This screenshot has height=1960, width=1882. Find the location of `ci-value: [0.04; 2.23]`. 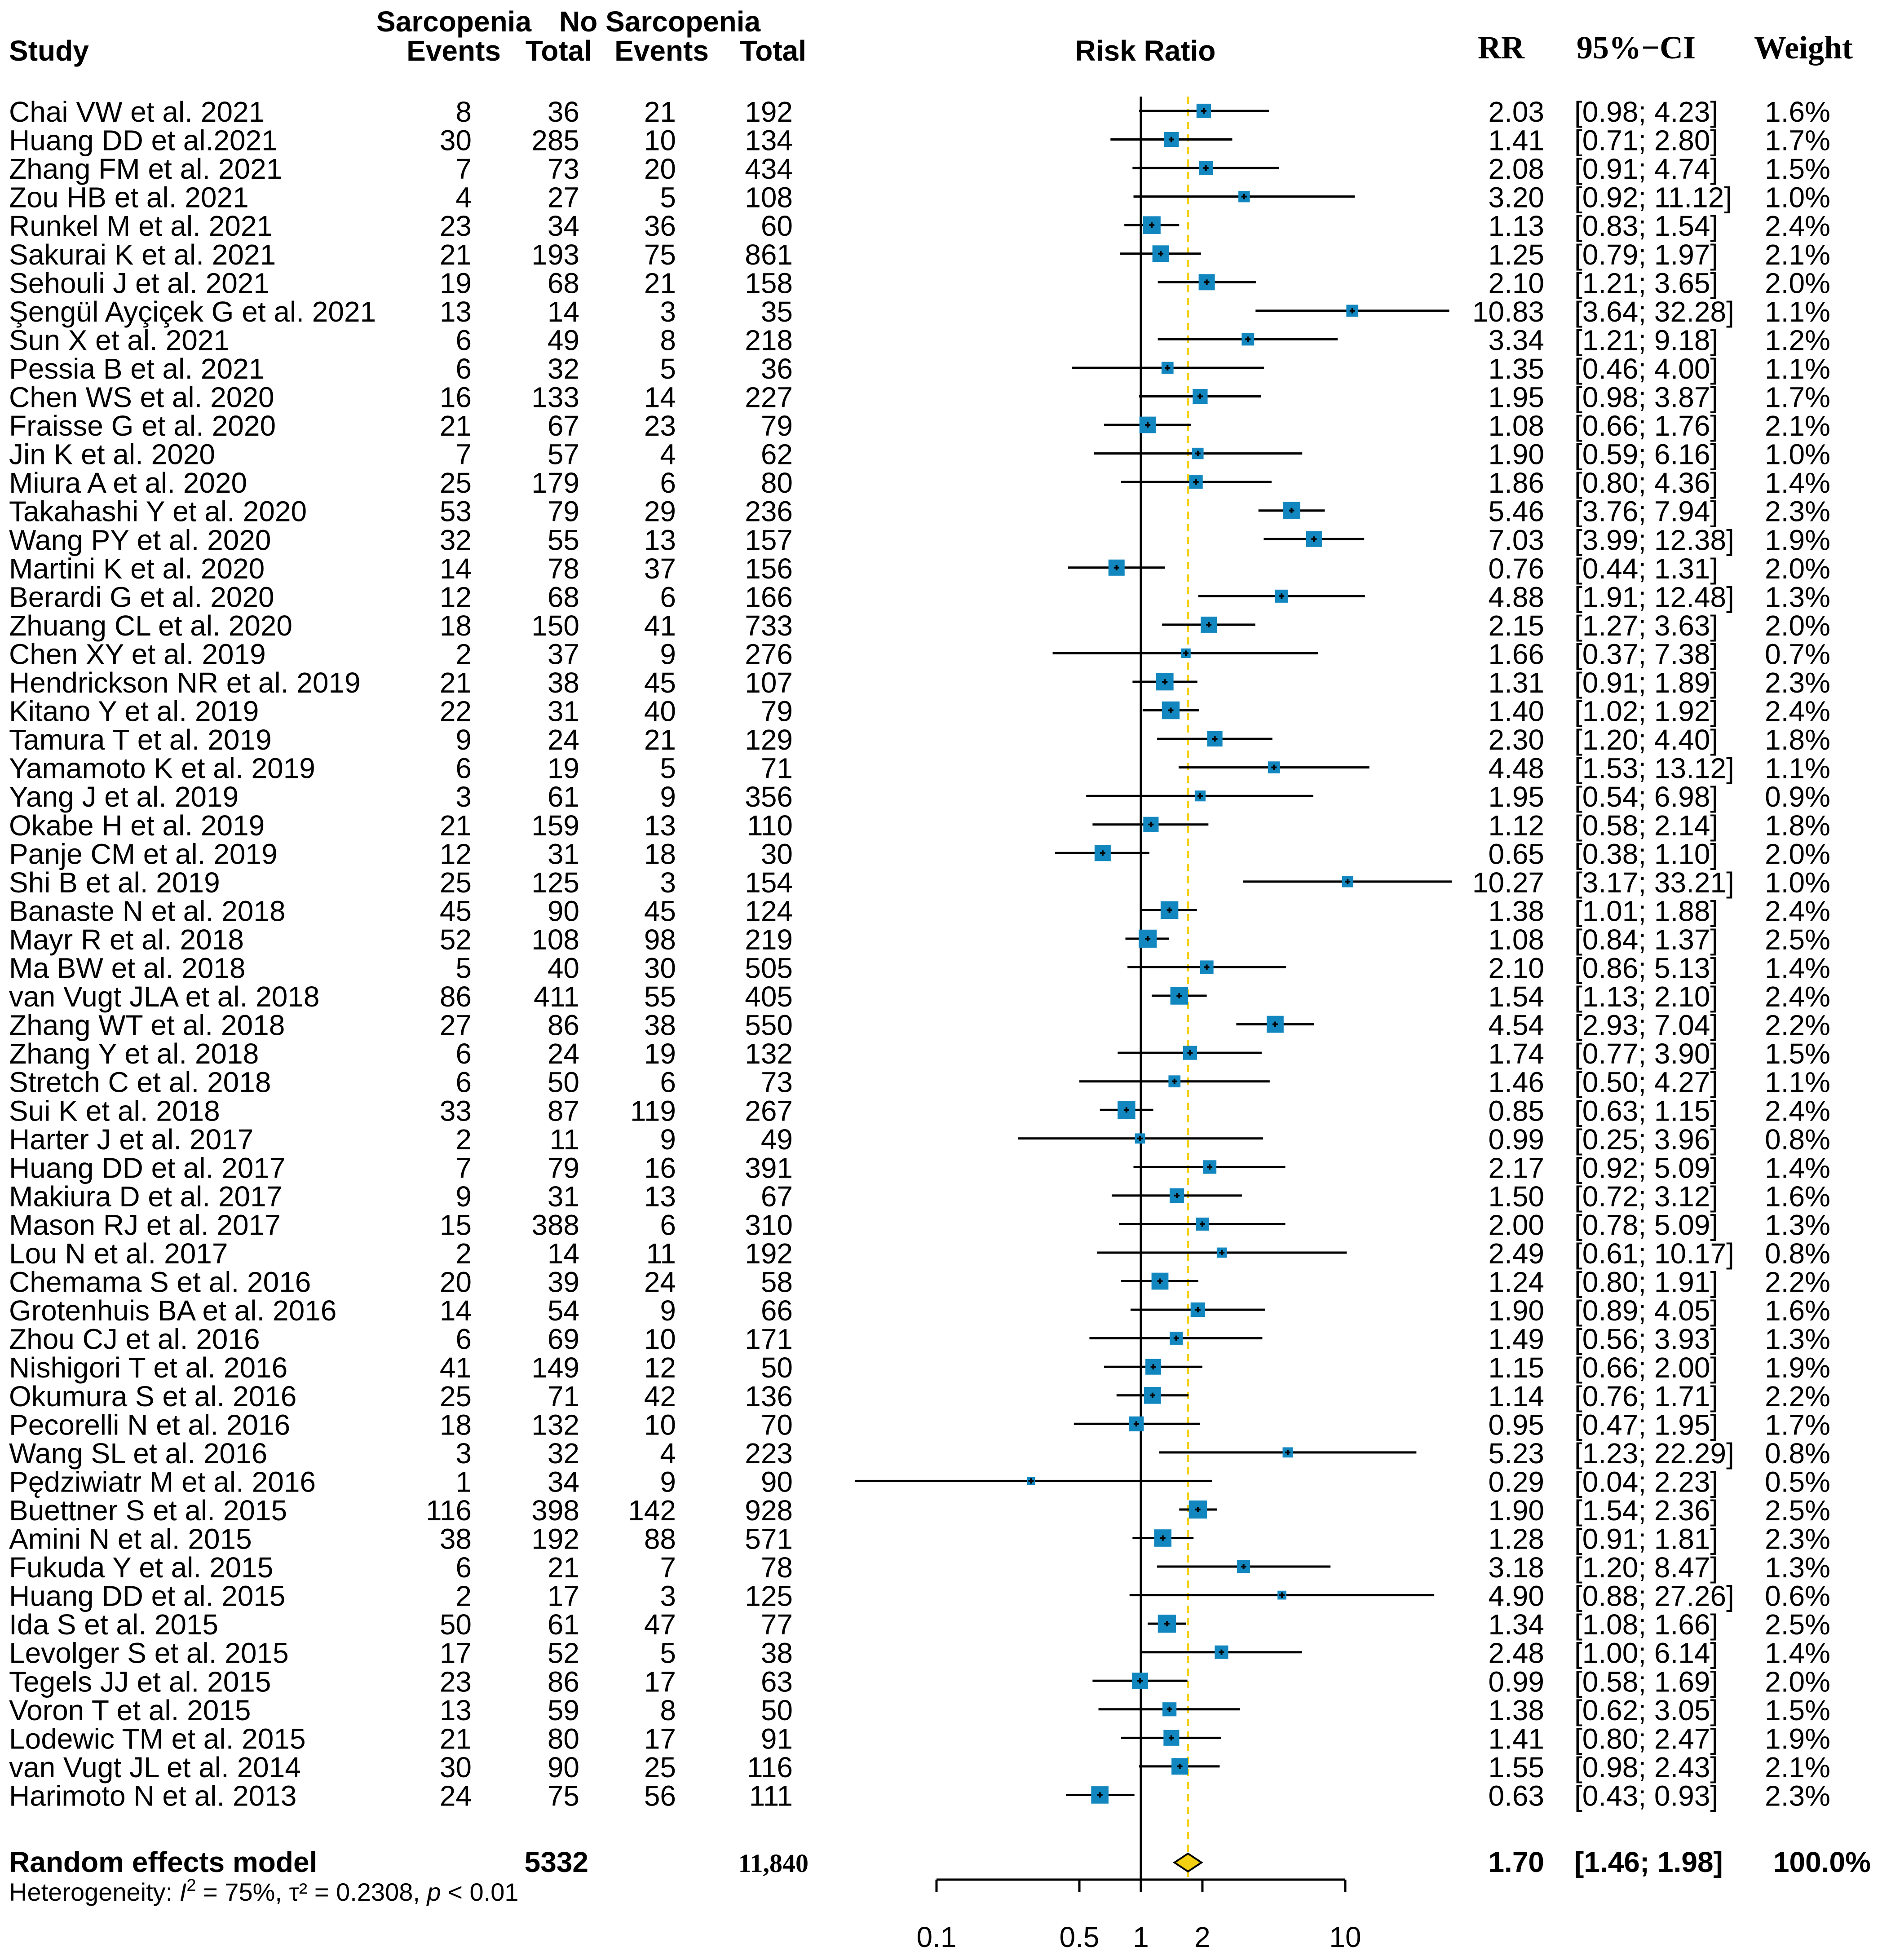

ci-value: [0.04; 2.23] is located at coordinates (1646, 1482).